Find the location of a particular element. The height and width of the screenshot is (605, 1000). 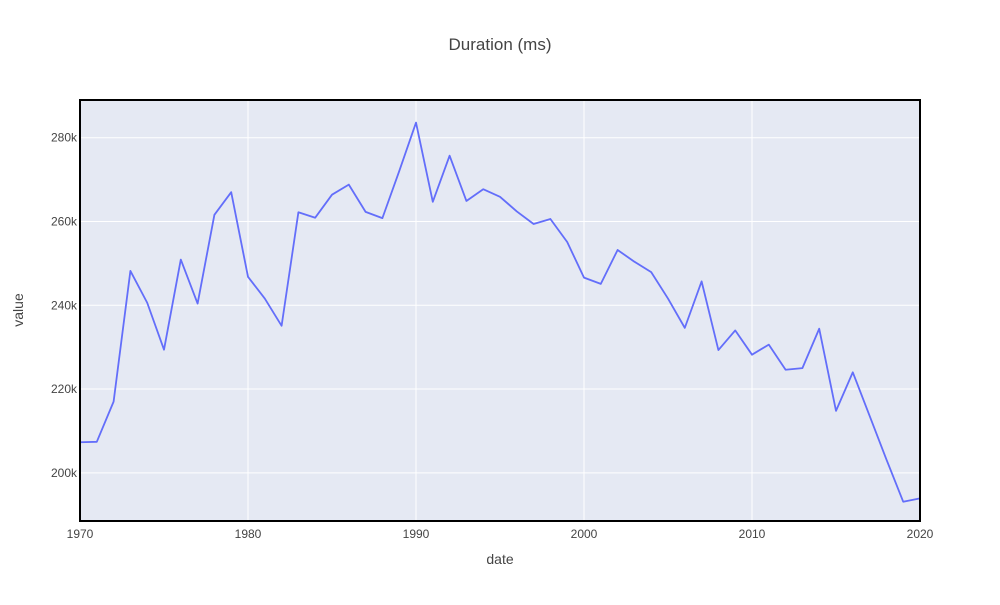

y-axis: 200k 220k 240k 260k 280k is located at coordinates (64, 305).